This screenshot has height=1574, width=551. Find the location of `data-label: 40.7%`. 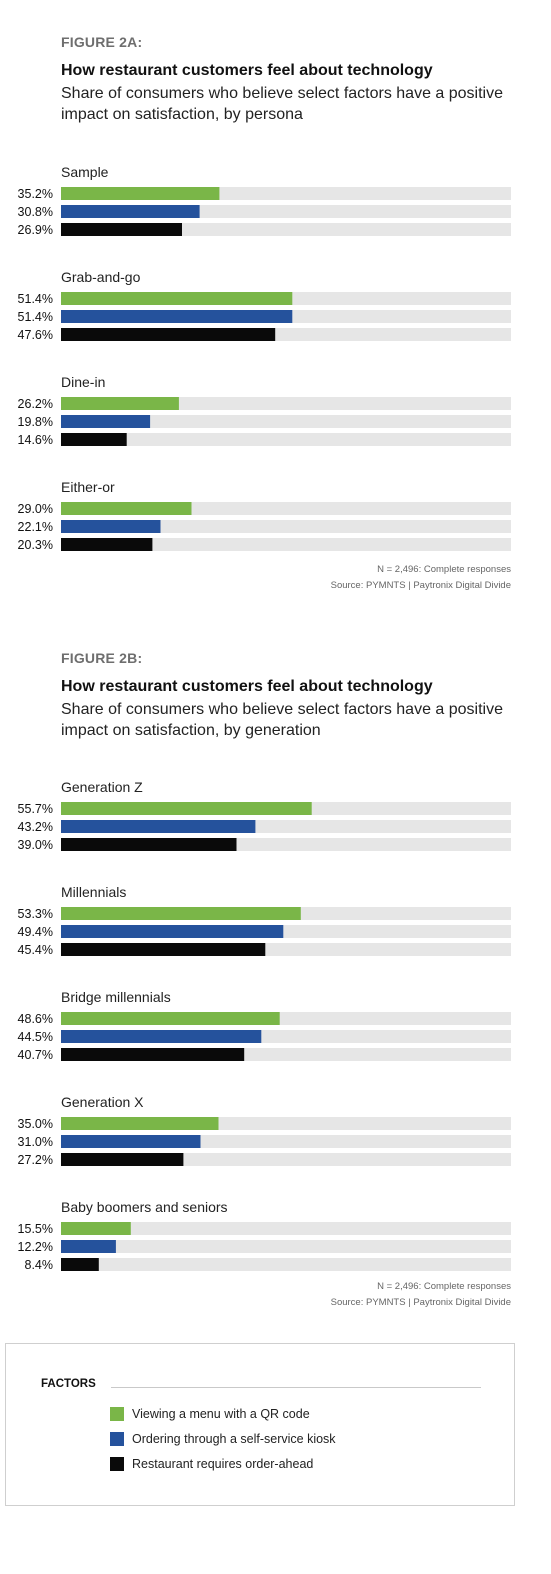

data-label: 40.7% is located at coordinates (35, 1055).